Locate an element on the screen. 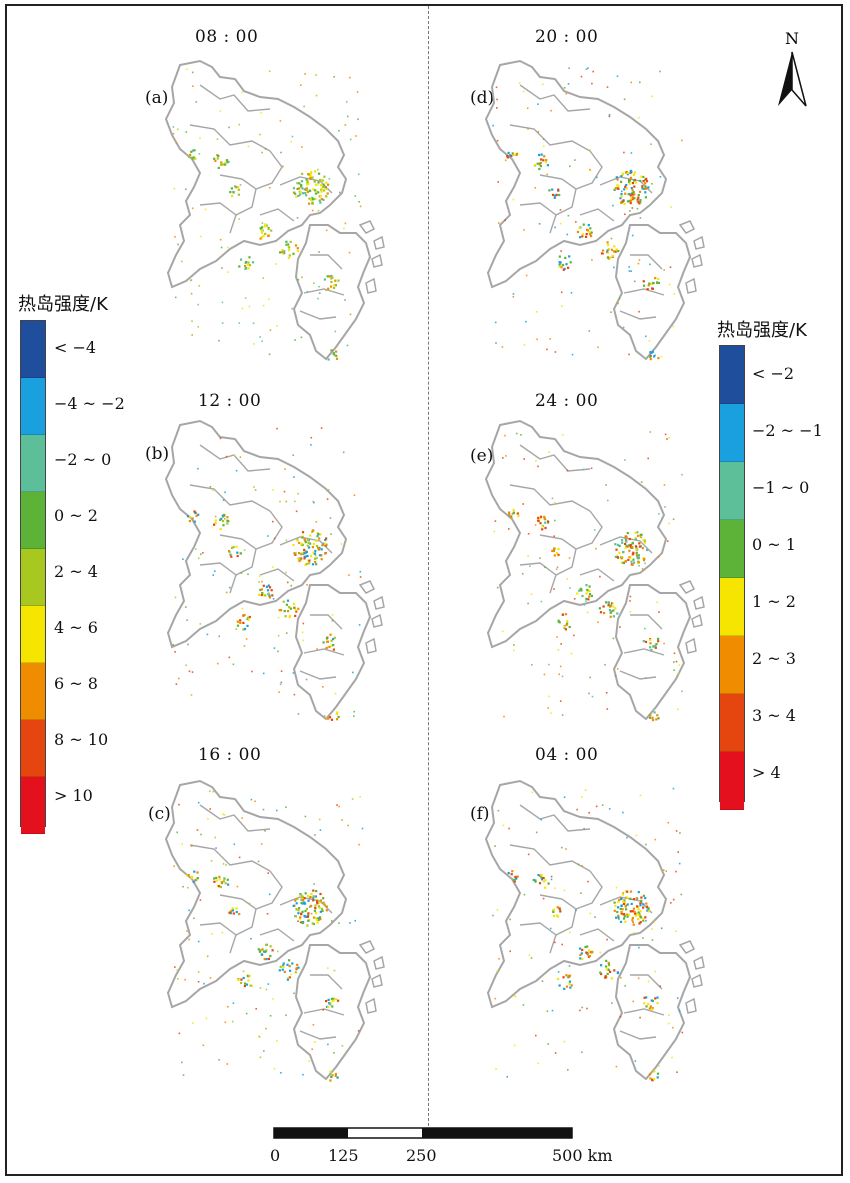 The height and width of the screenshot is (1183, 850). legend-left-label: −4 ~ −2 is located at coordinates (89, 403).